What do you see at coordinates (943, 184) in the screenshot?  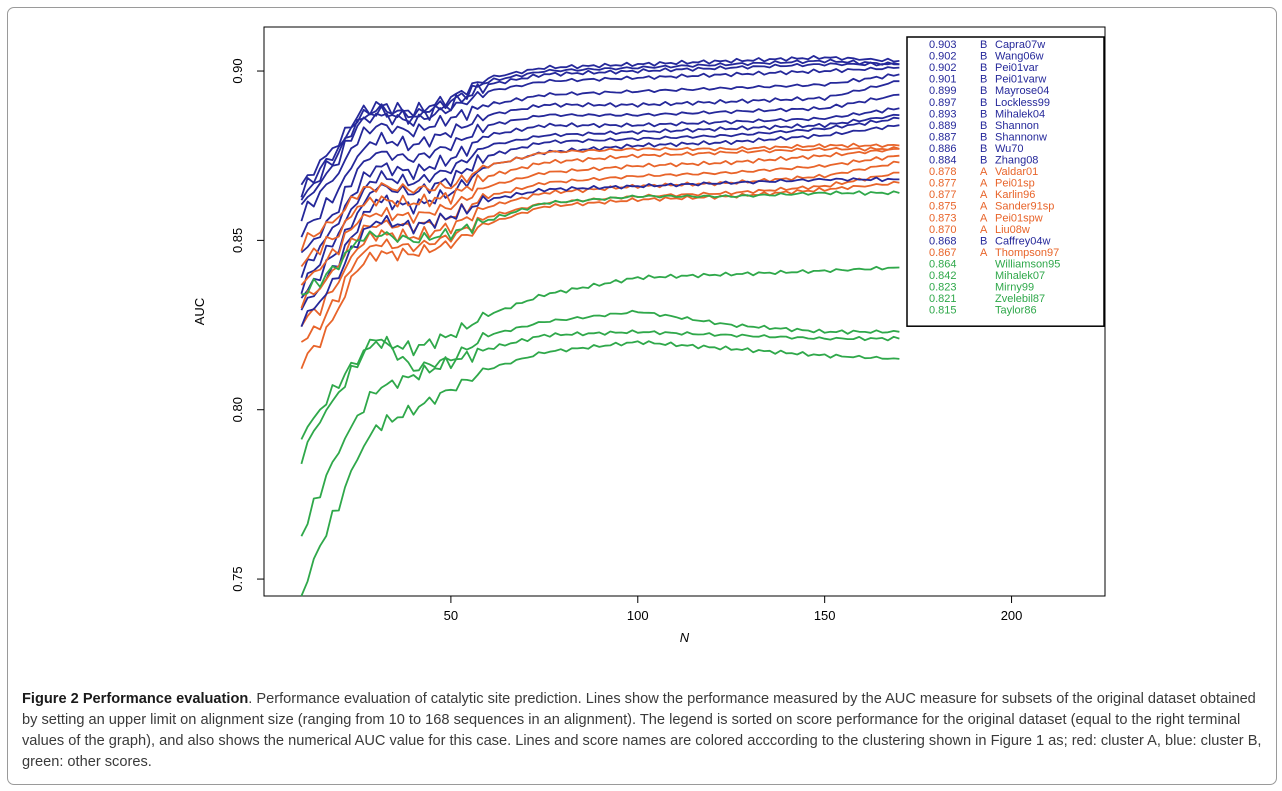 I see `legend-auc-value: 0.877` at bounding box center [943, 184].